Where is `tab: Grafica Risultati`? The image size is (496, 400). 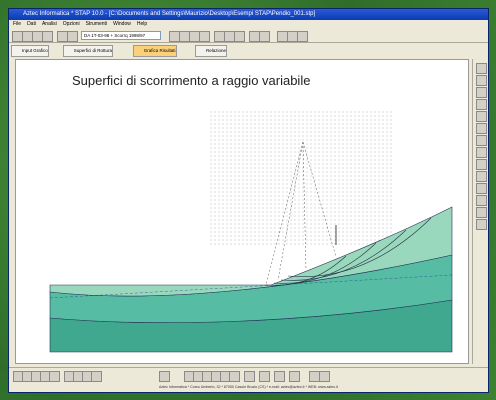 tab: Grafica Risultati is located at coordinates (154, 51).